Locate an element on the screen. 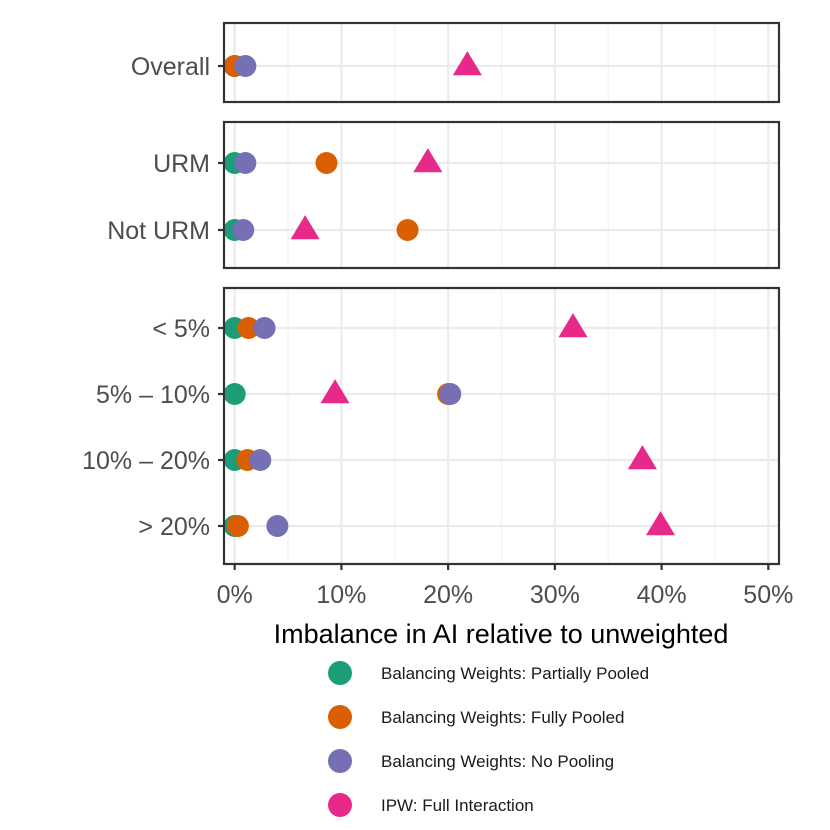 This screenshot has height=830, width=830. y-tick-label: Not URM is located at coordinates (158, 231).